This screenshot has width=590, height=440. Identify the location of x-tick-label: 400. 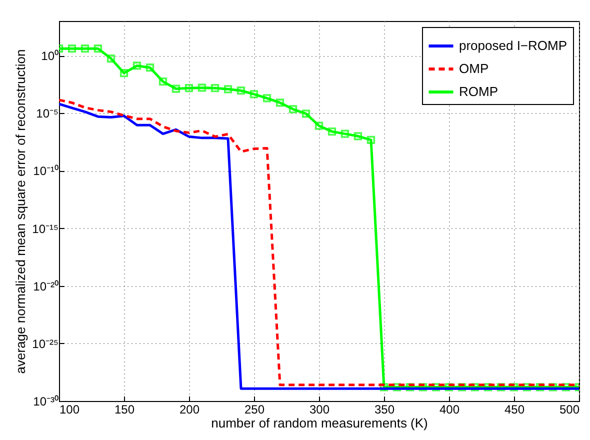
(449, 409).